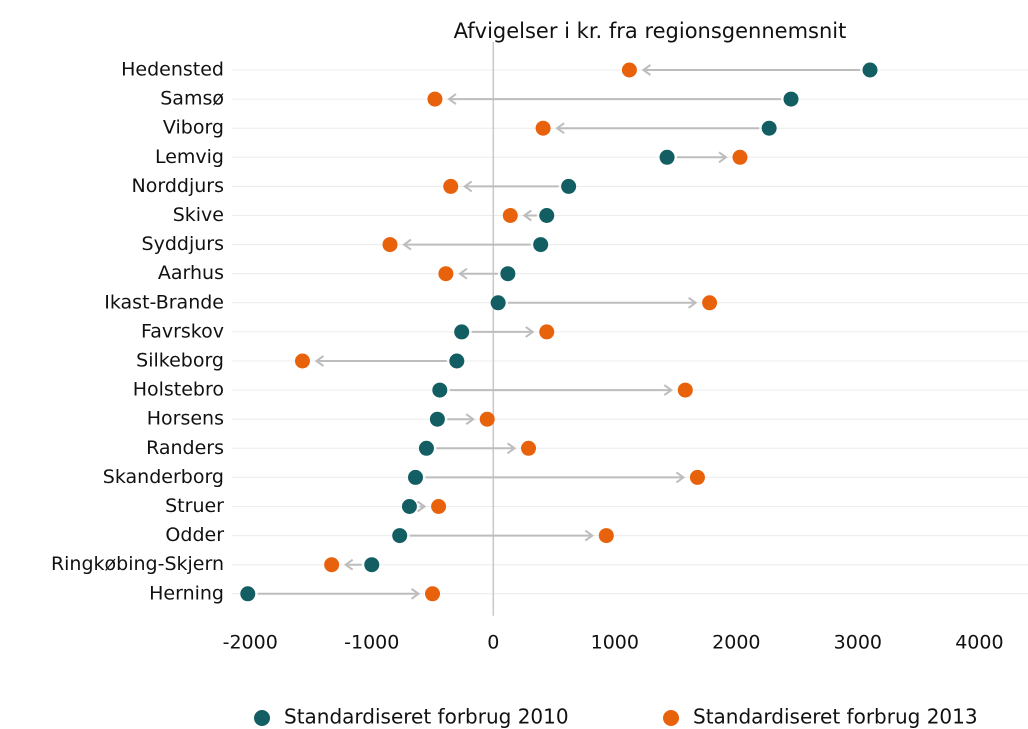  Describe the element at coordinates (426, 717) in the screenshot. I see `legend-label: Standardiseret forbrug 2010` at that location.